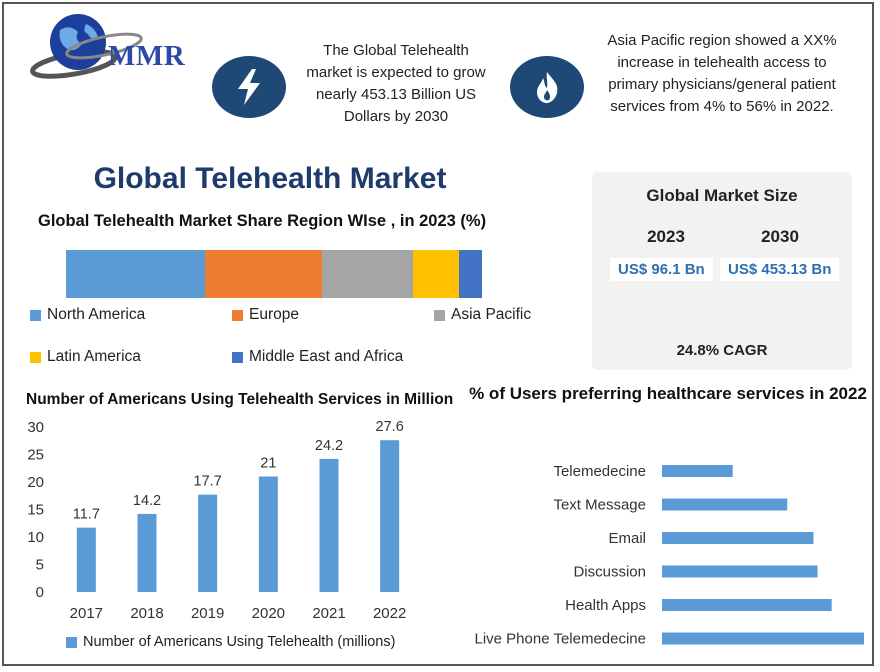  What do you see at coordinates (268, 464) in the screenshot?
I see `bar-value-label: 21` at bounding box center [268, 464].